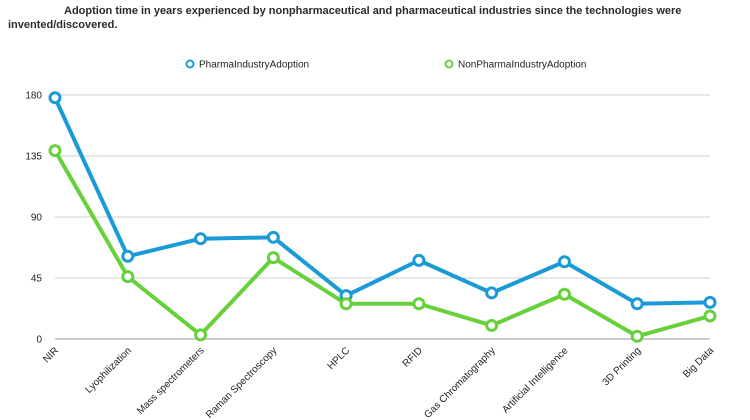  I want to click on y-tick-label: 180, so click(33, 96).